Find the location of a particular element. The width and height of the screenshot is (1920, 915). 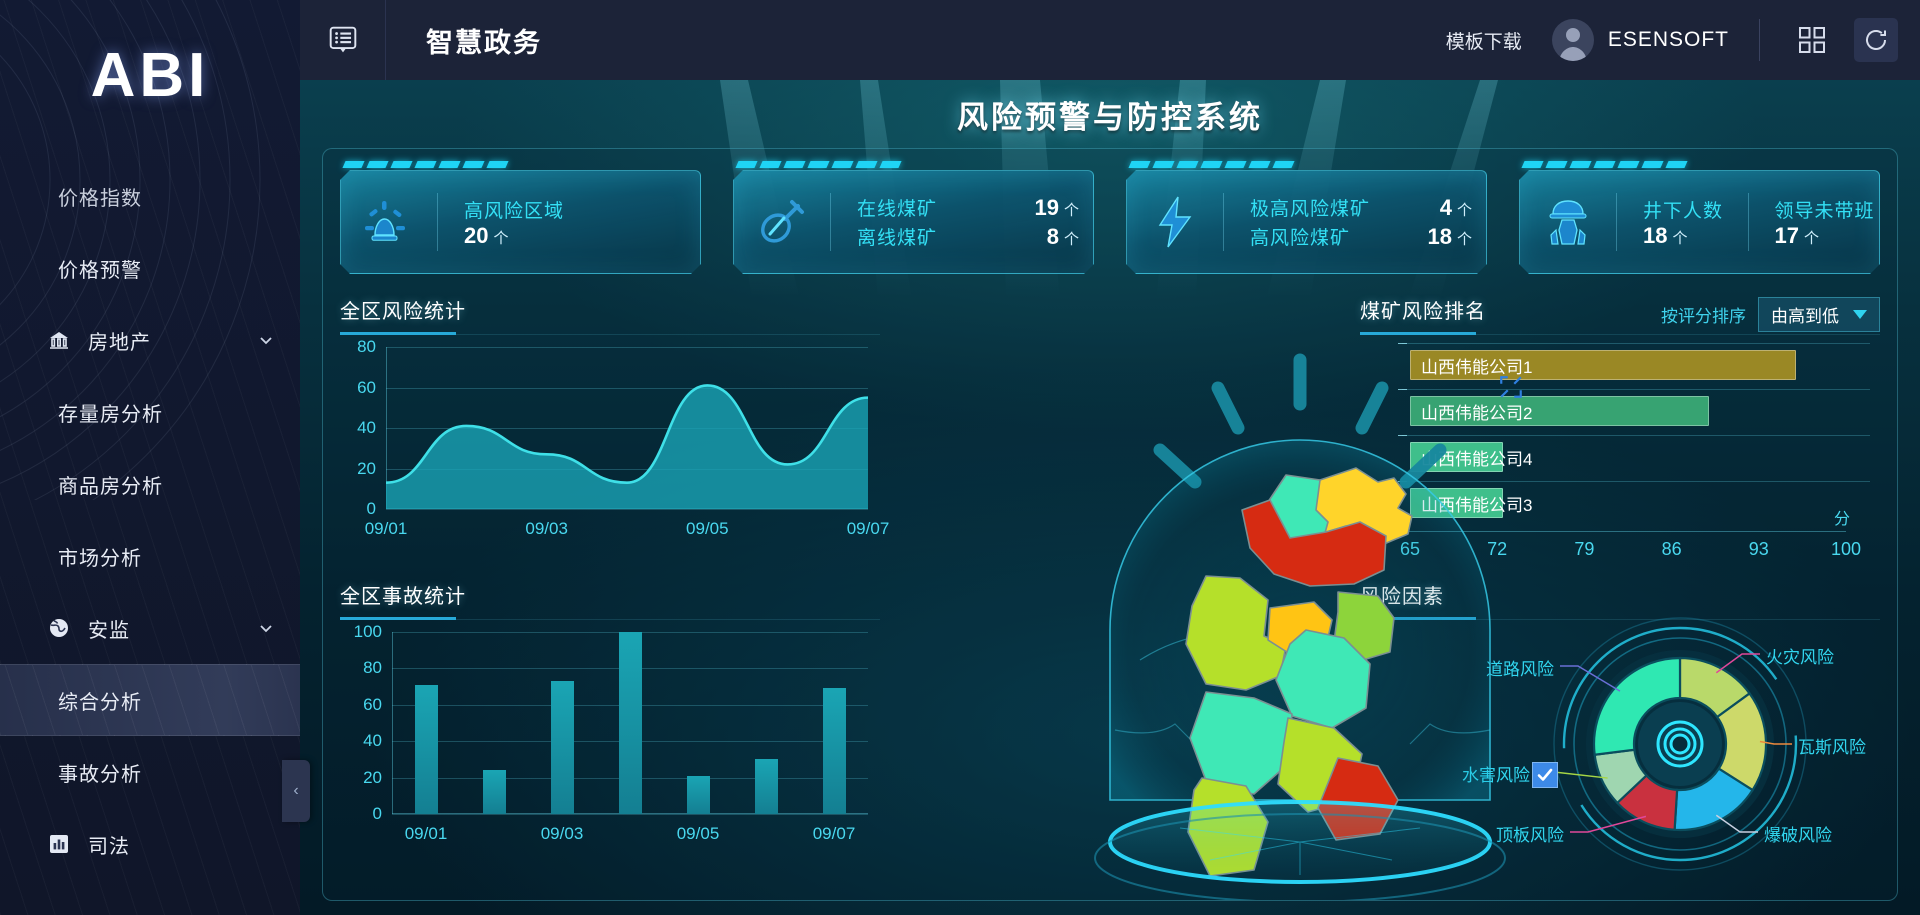

y-axis-tick: 80 is located at coordinates (372, 668).